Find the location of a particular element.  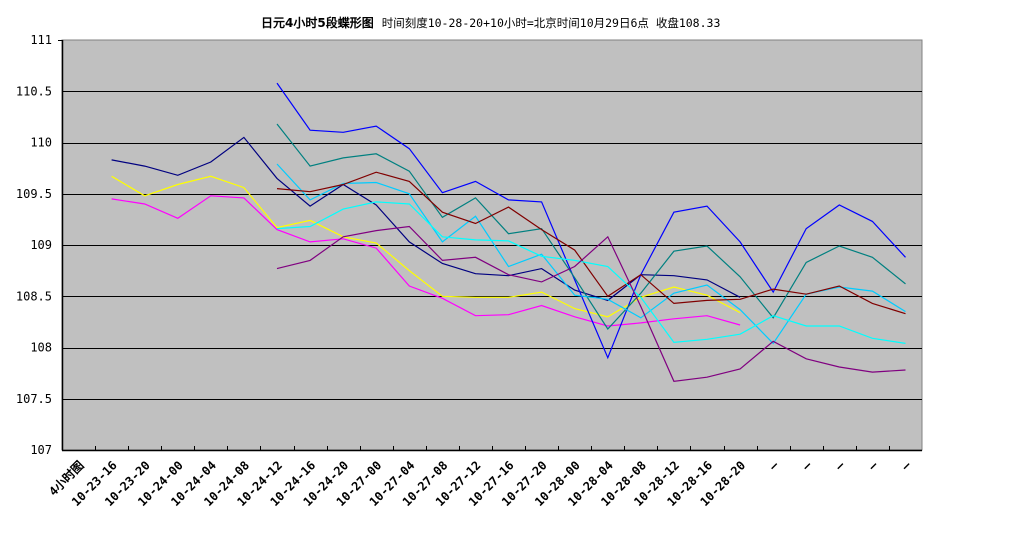

y-axis-labels: 107 107.5 108 108.5 109 109.5 110 110.5 111 is located at coordinates (34, 245).